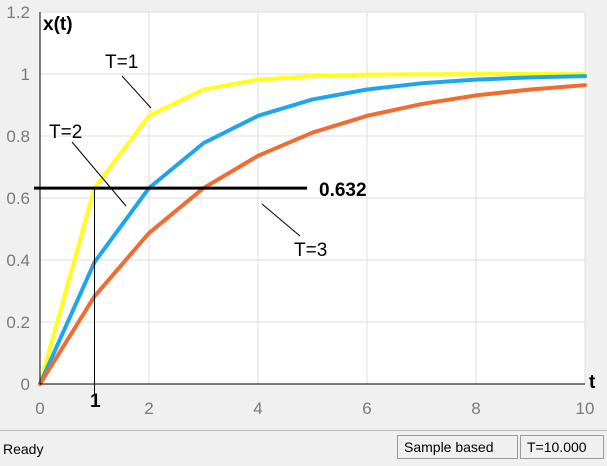  I want to click on simulation-time-indicator: T=10.000, so click(562, 447).